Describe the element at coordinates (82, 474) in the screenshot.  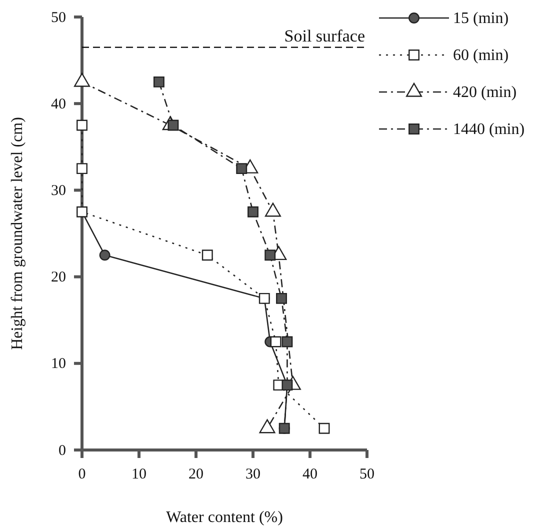
I see `x-tick-label: 0` at that location.